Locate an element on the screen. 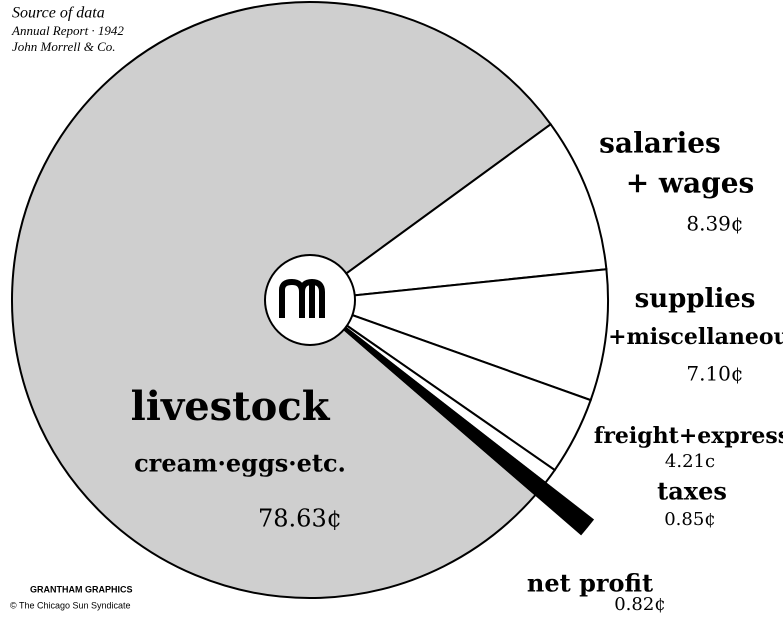 The image size is (783, 617). category-label: freight+express is located at coordinates (688, 436).